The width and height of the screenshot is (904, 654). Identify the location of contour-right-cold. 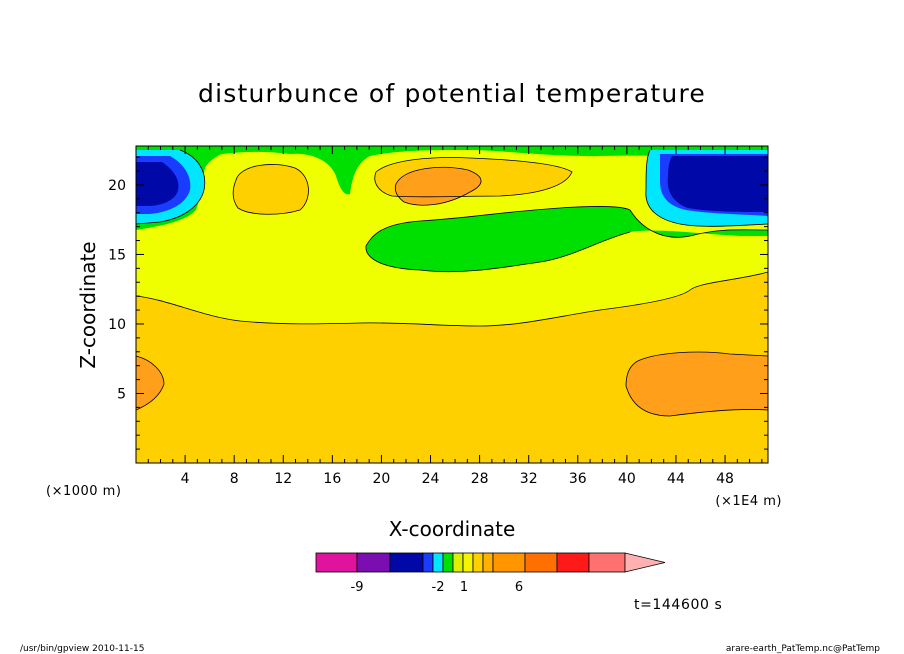
(706, 188).